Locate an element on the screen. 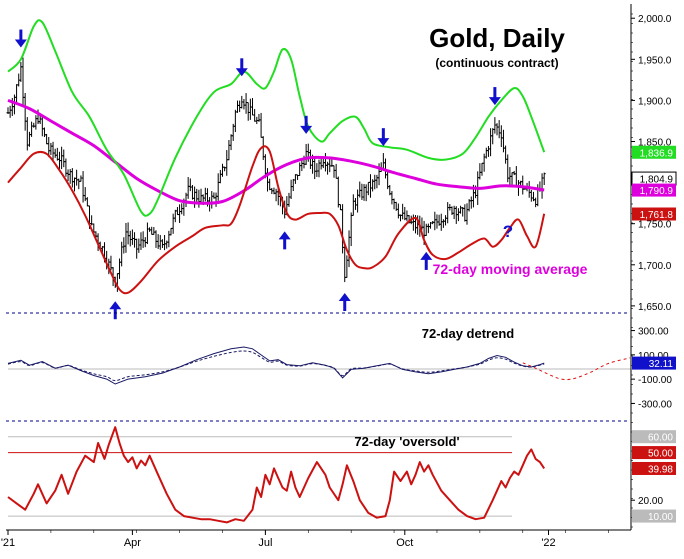  detrend-y-tick-label: 100.00 is located at coordinates (653, 356).